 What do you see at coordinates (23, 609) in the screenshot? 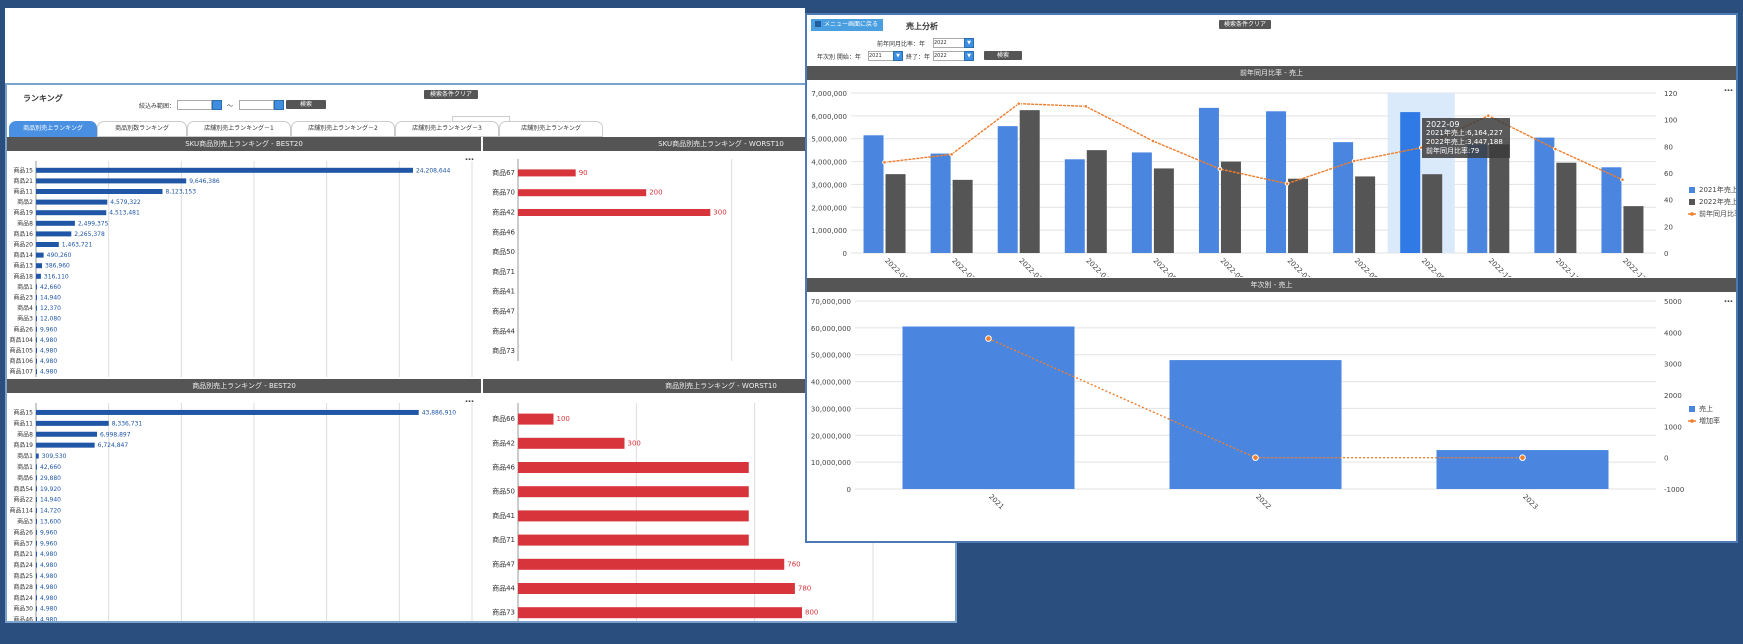
I see `category-label: 商品30` at bounding box center [23, 609].